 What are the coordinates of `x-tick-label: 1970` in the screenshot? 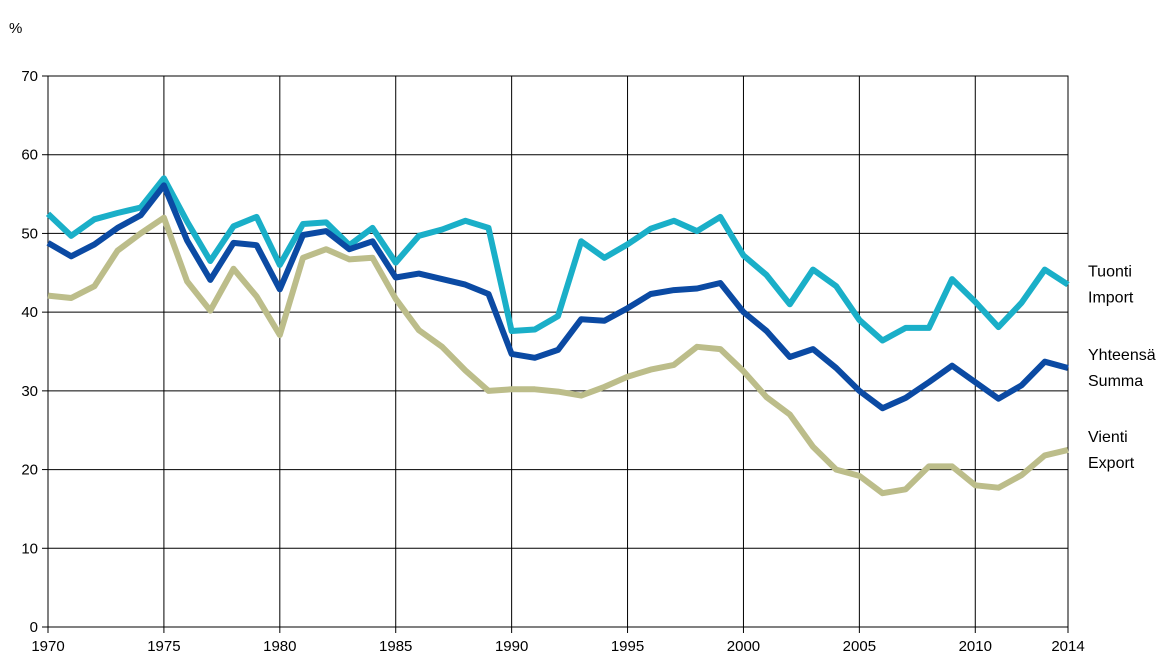 It's located at (47, 646).